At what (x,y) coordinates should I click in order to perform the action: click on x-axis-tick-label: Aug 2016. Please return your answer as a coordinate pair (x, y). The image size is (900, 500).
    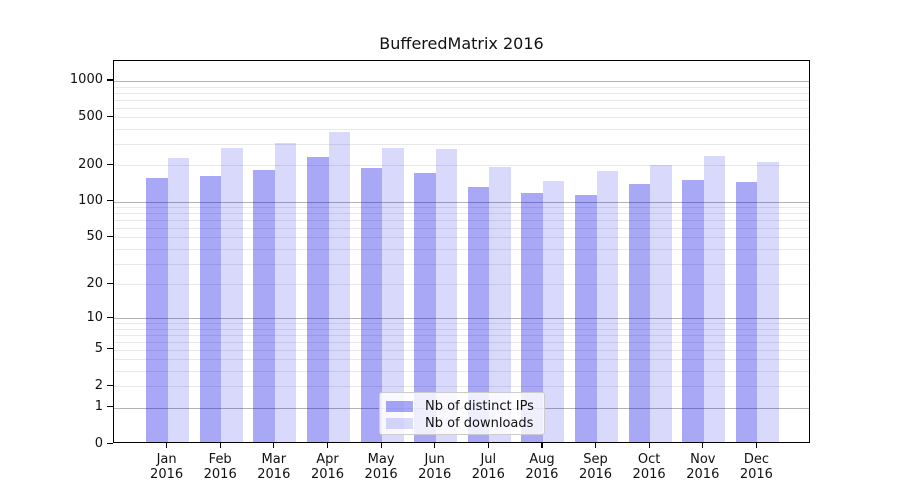
    Looking at the image, I should click on (542, 467).